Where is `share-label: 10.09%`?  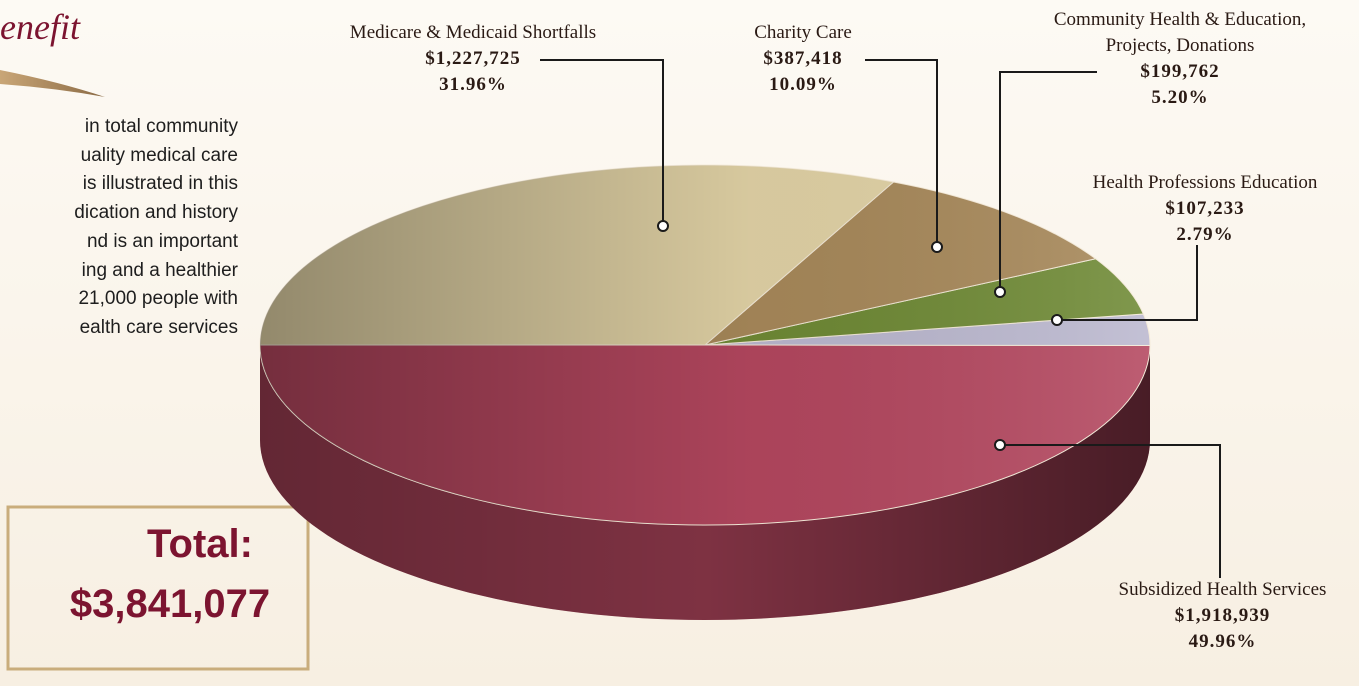
share-label: 10.09% is located at coordinates (803, 84).